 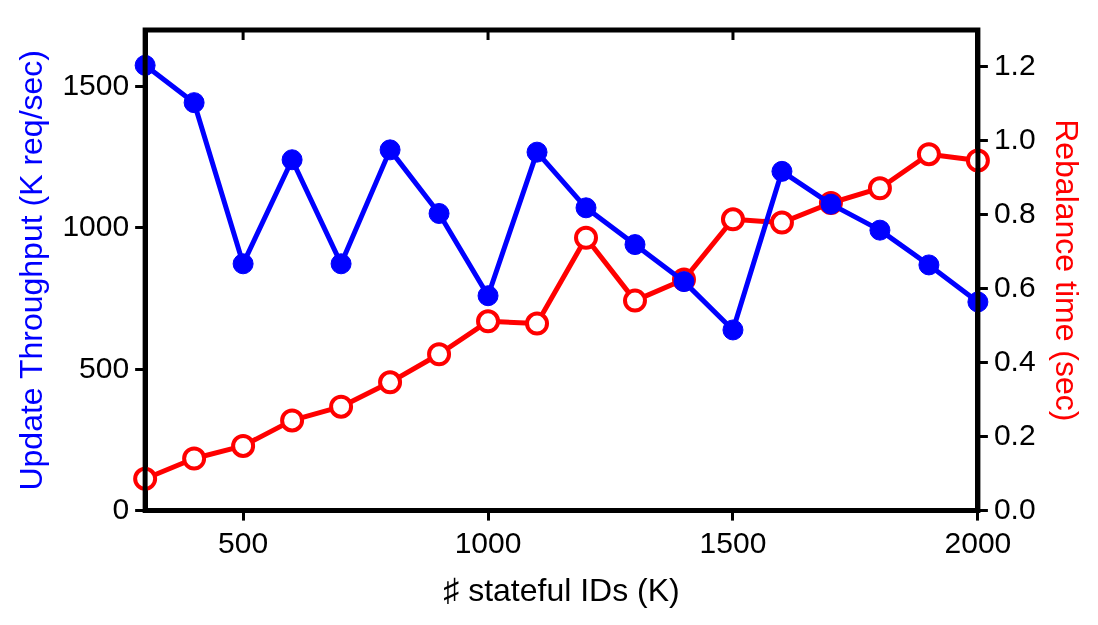 What do you see at coordinates (488, 542) in the screenshot?
I see `x-tick-label: 1000` at bounding box center [488, 542].